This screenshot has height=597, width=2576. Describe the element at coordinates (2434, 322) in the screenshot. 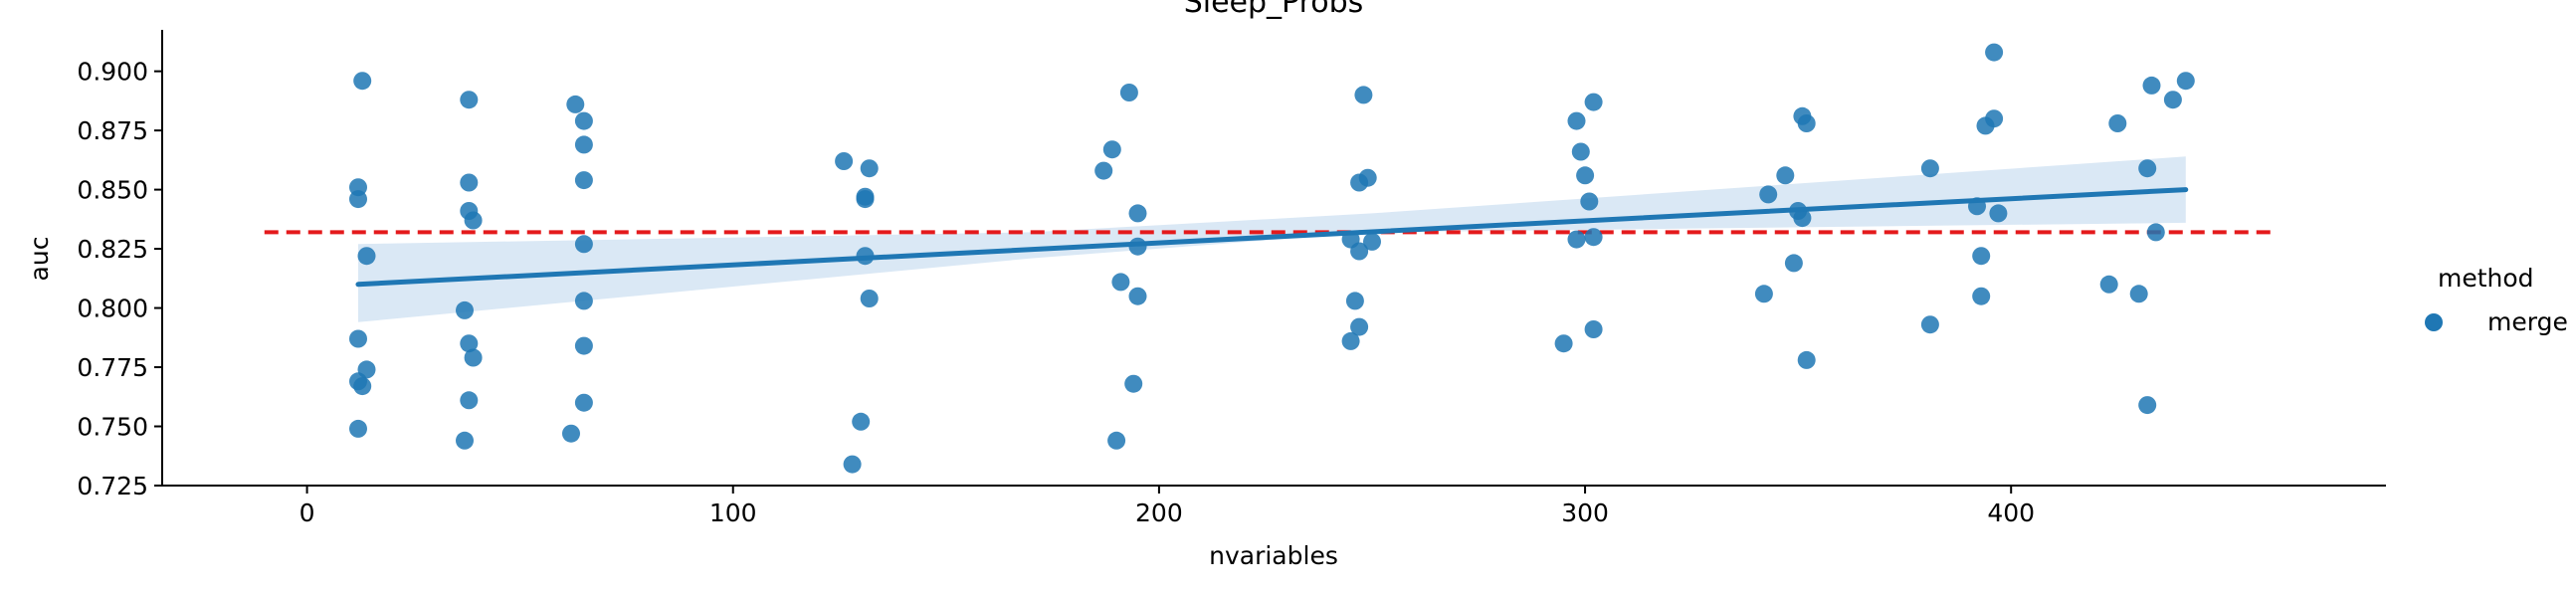

I see `legend-marker` at that location.